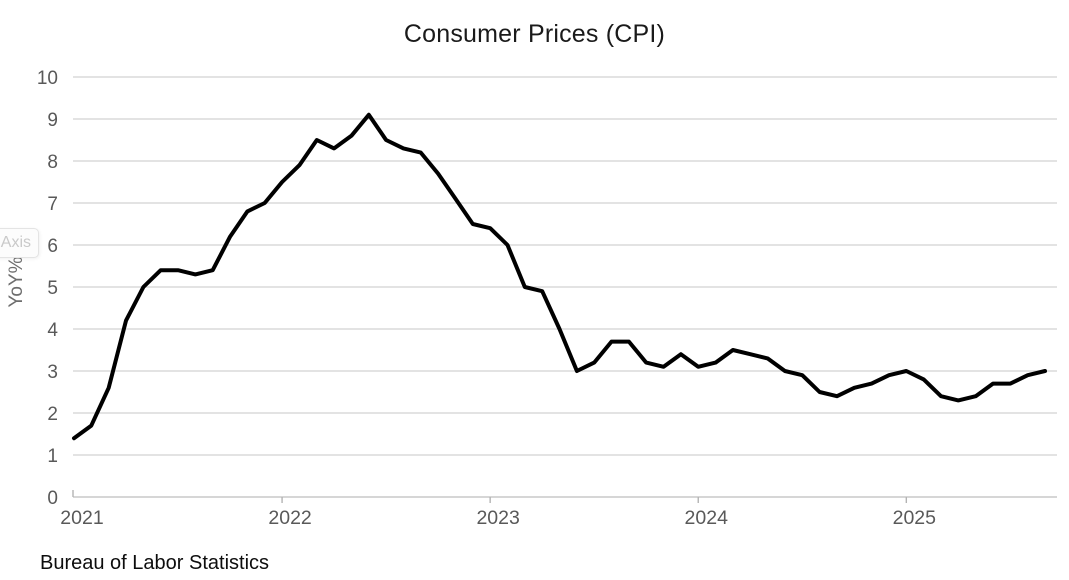 This screenshot has width=1069, height=580. I want to click on y-tick-label: 0, so click(52, 498).